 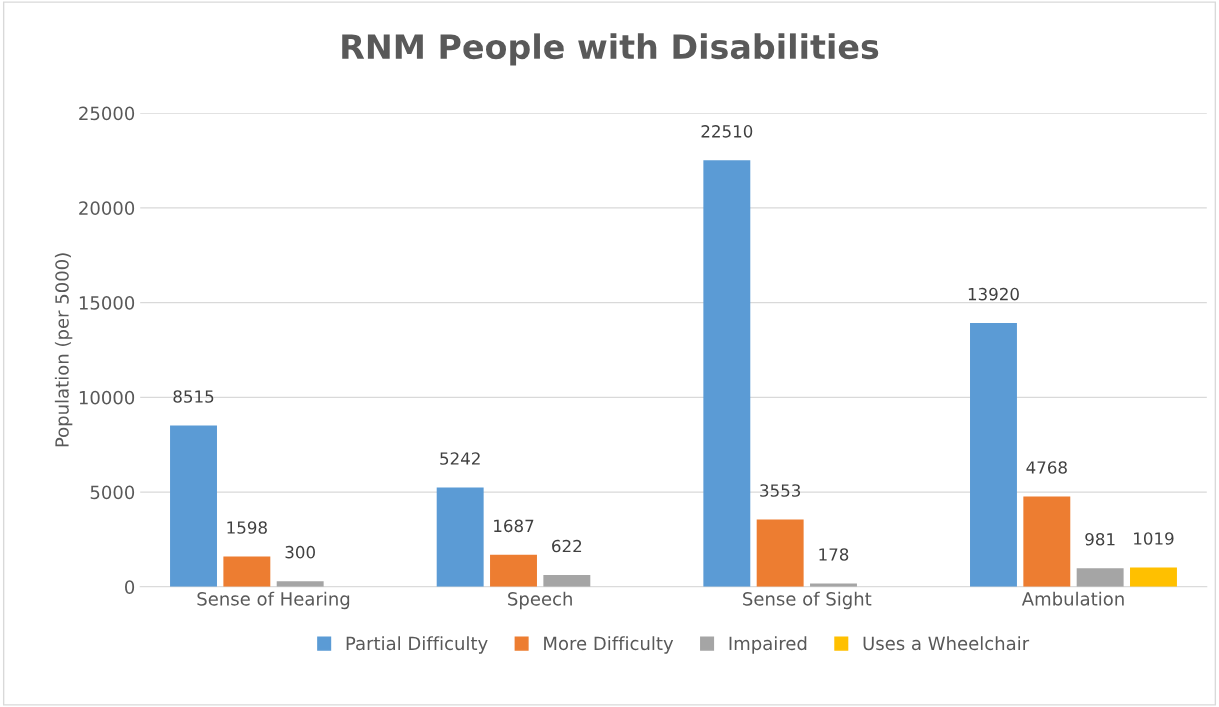 What do you see at coordinates (727, 131) in the screenshot?
I see `data-label: 22510` at bounding box center [727, 131].